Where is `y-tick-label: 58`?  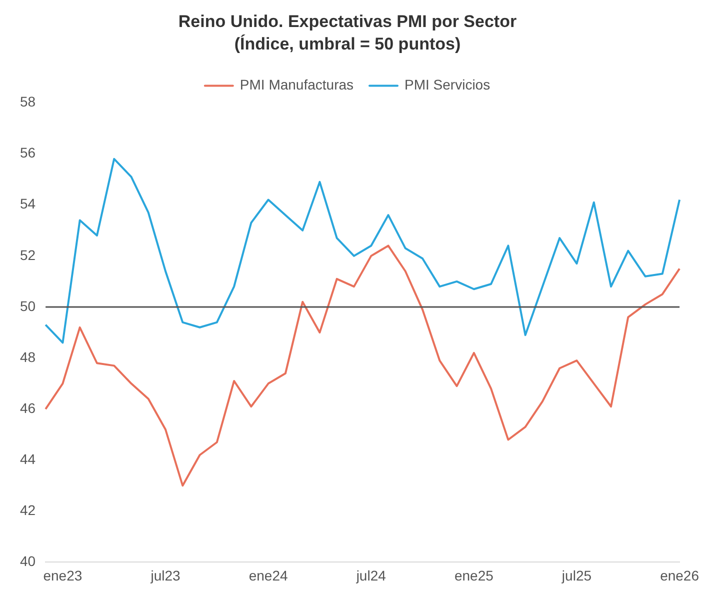 y-tick-label: 58 is located at coordinates (28, 102).